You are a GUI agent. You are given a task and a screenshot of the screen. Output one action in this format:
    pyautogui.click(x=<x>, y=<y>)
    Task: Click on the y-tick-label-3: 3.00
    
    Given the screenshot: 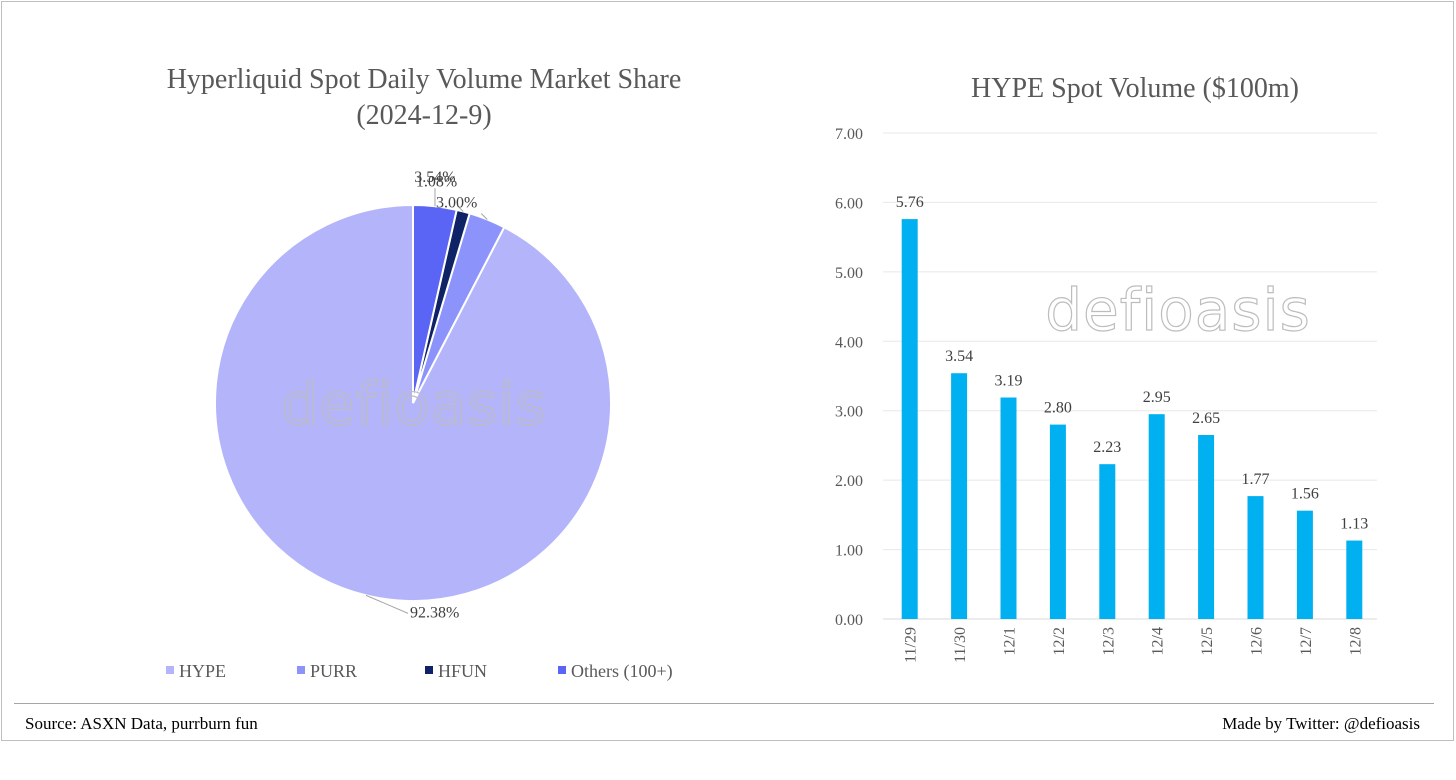 What is the action you would take?
    pyautogui.click(x=849, y=412)
    